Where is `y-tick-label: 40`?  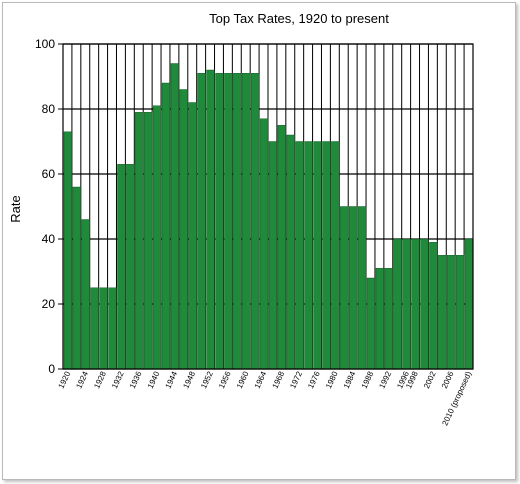 y-tick-label: 40 is located at coordinates (49, 239).